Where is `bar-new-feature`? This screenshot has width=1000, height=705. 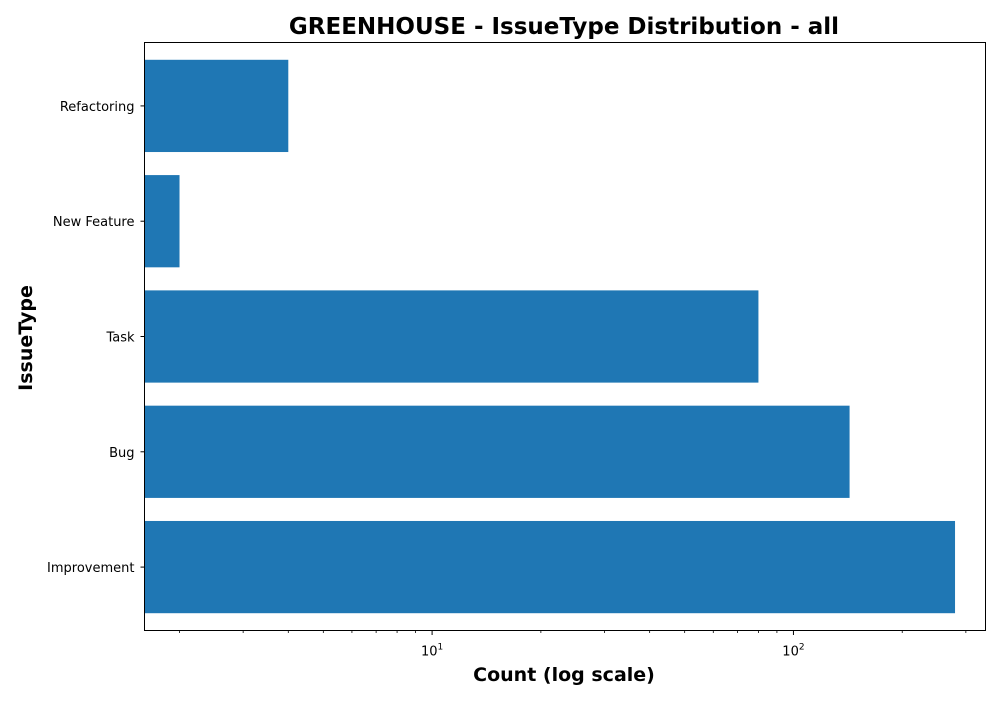 bar-new-feature is located at coordinates (162, 221).